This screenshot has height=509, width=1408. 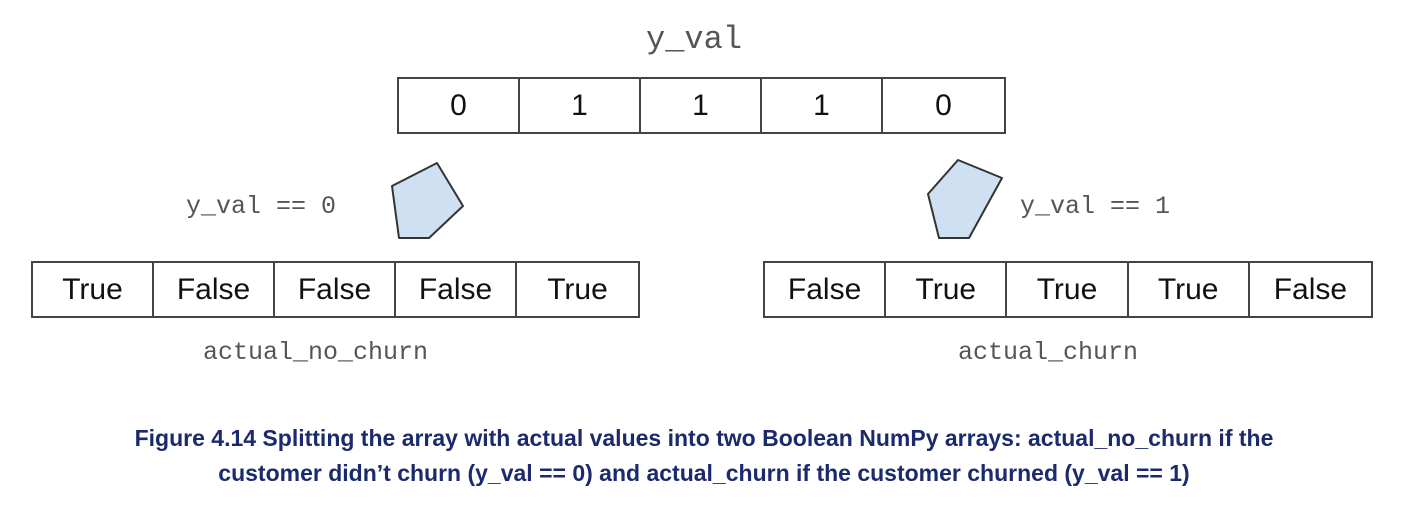 What do you see at coordinates (261, 206) in the screenshot?
I see `left-condition-label: y_val == 0` at bounding box center [261, 206].